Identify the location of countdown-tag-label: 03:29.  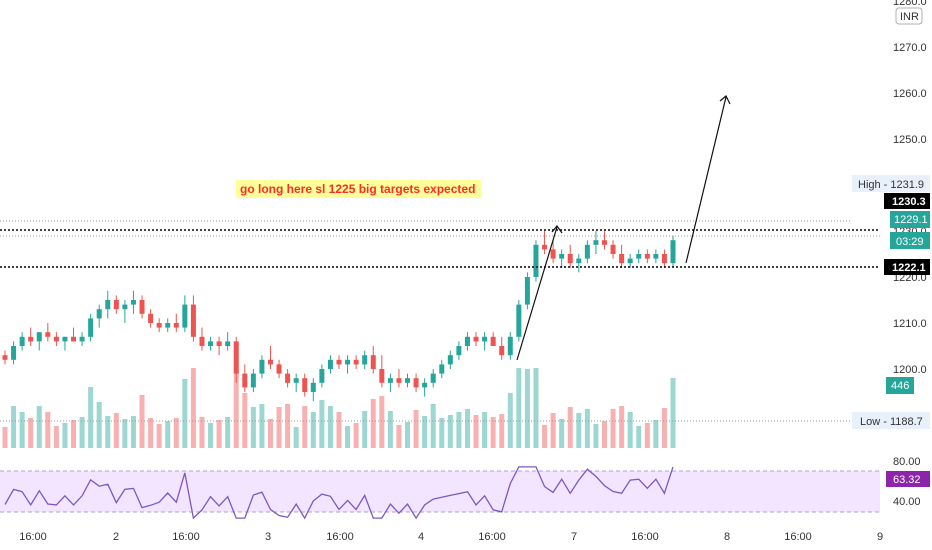
(910, 242).